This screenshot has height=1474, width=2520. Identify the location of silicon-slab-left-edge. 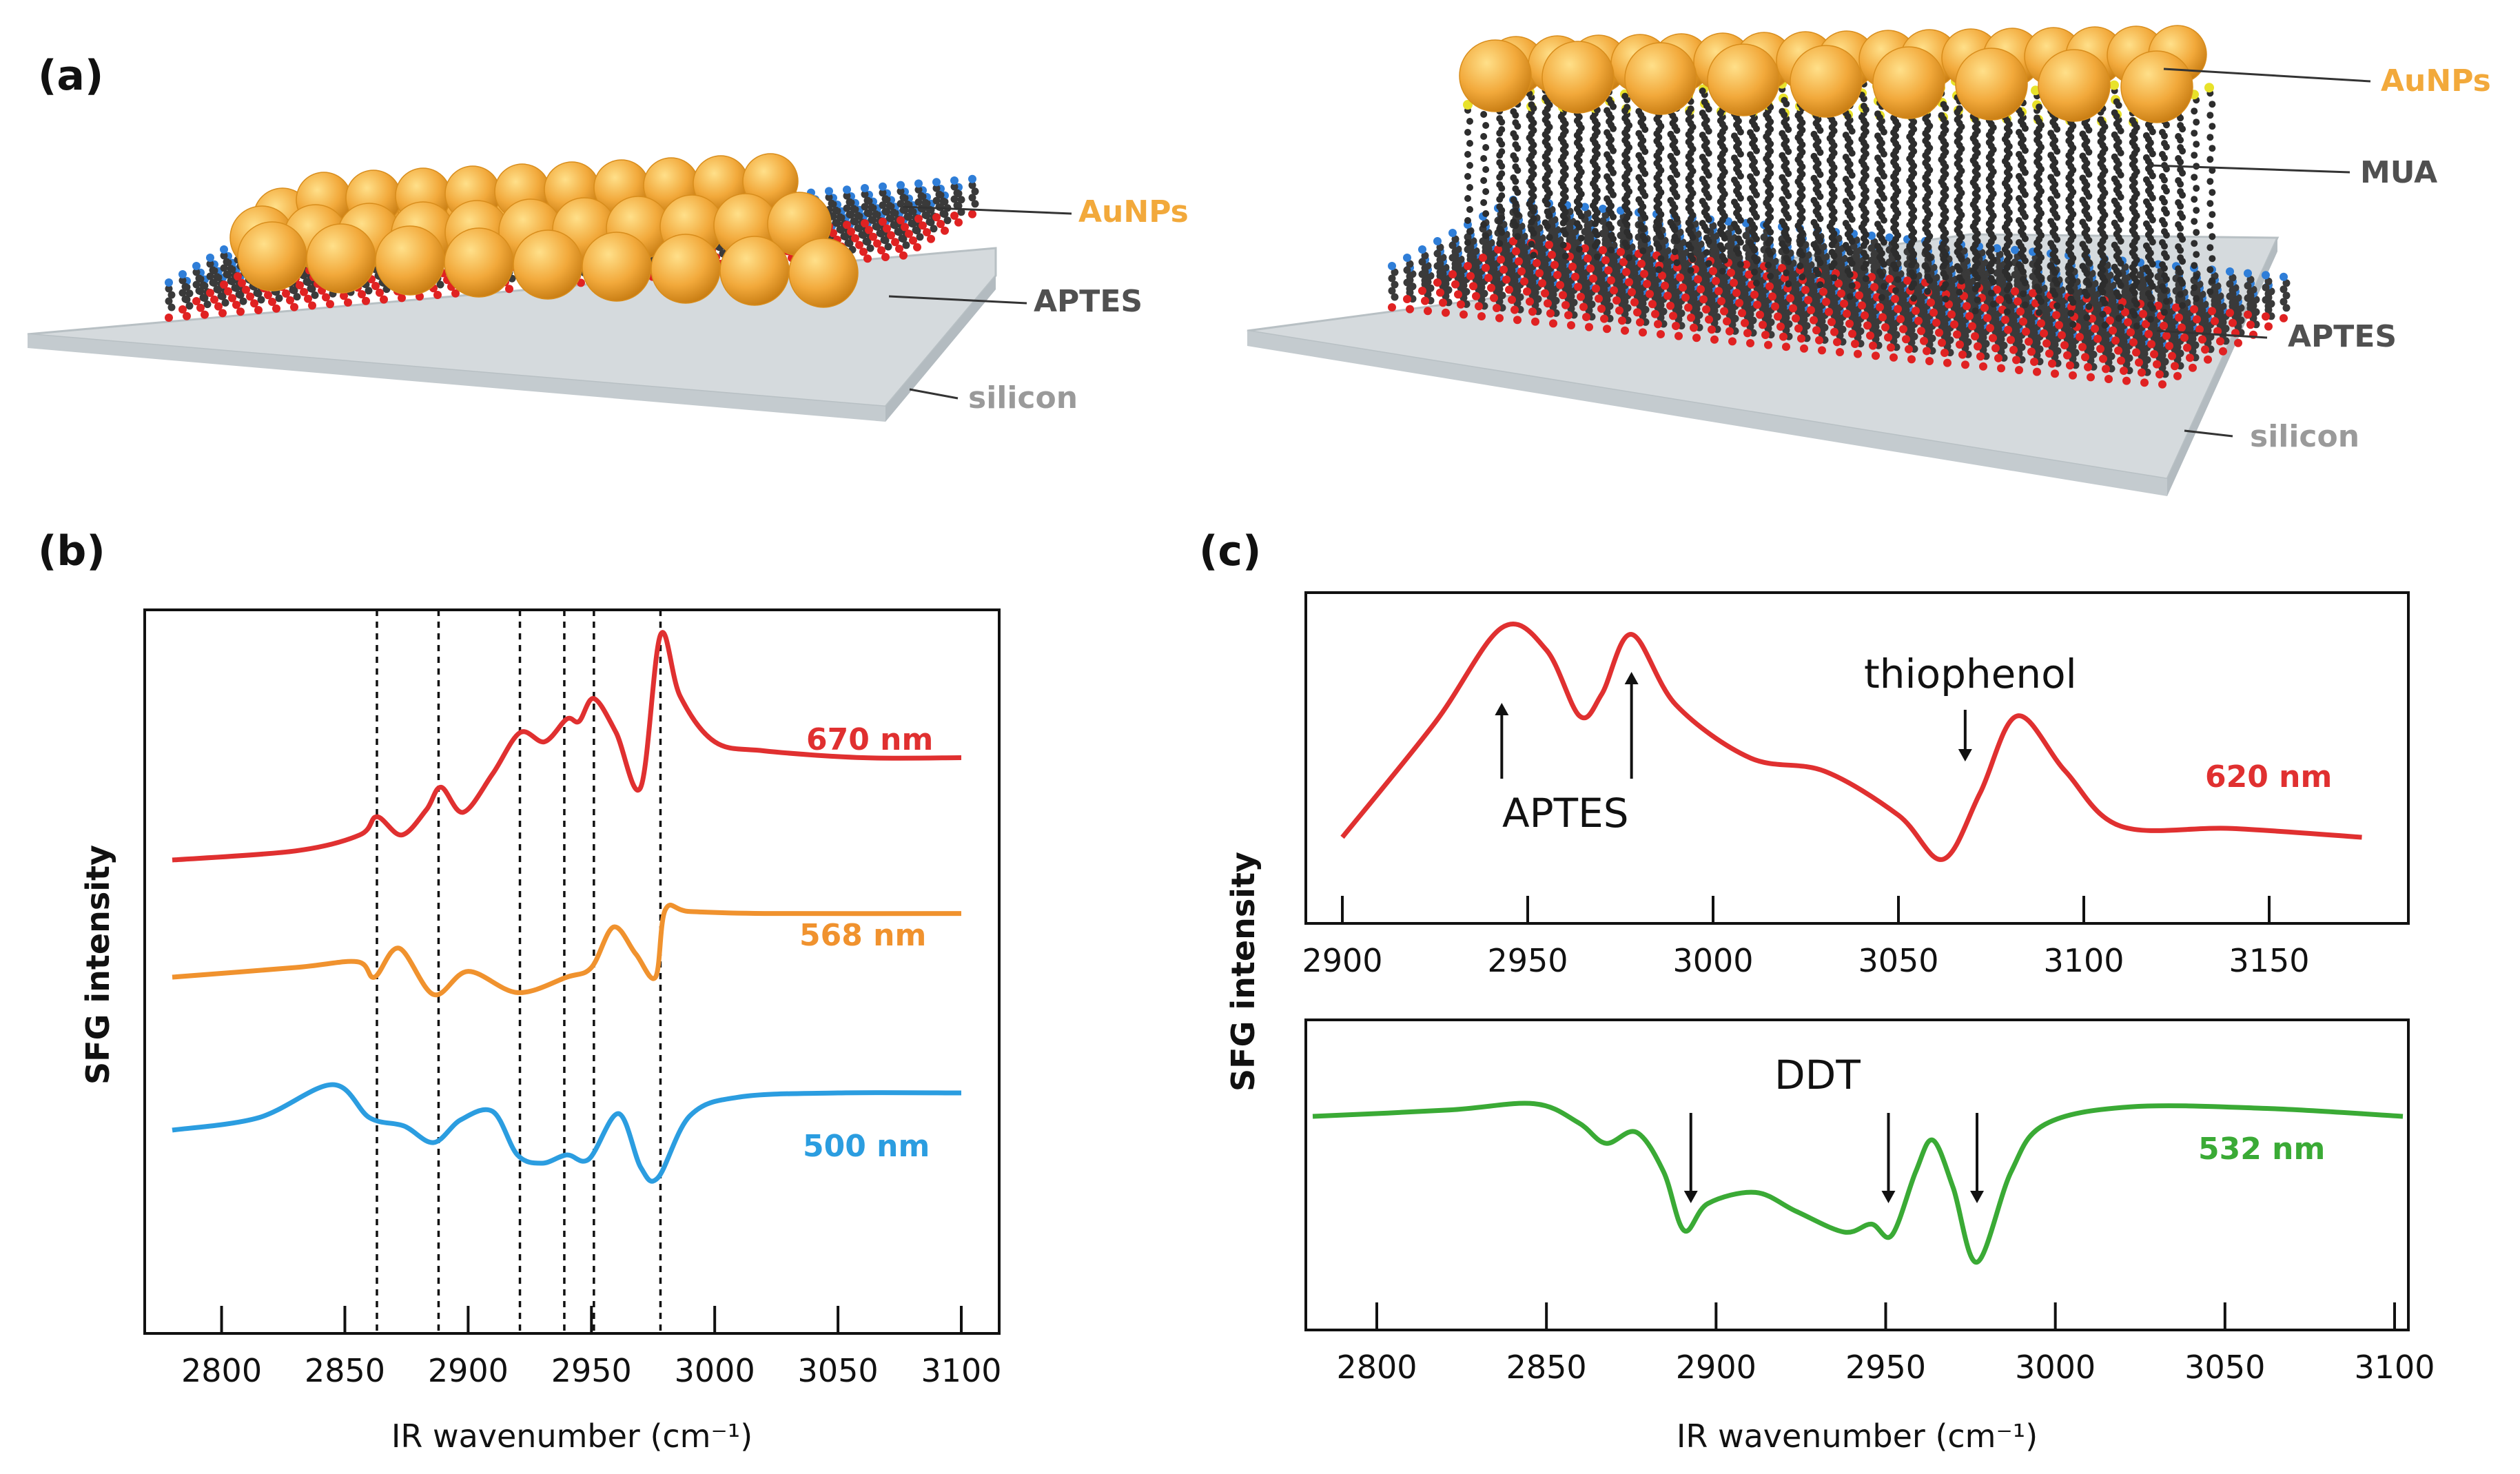
(940, 349).